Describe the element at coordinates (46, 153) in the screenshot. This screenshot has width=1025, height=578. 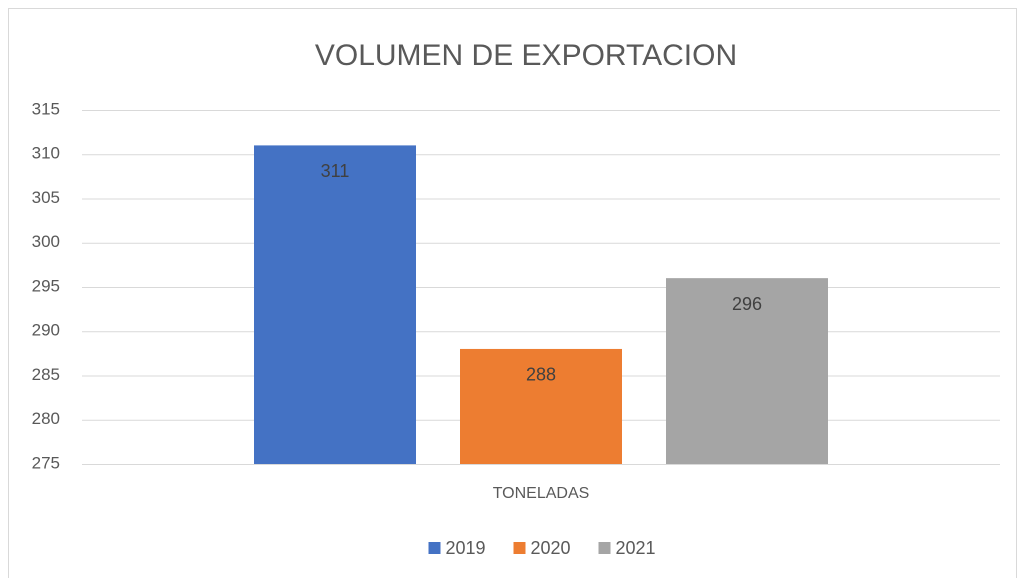
I see `y-tick-label: 310` at that location.